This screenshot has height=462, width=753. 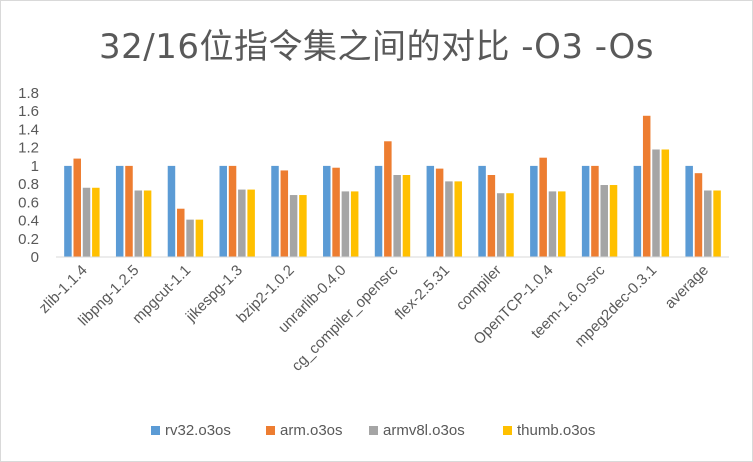 I want to click on x-category-label: flex-2.5.31, so click(x=423, y=293).